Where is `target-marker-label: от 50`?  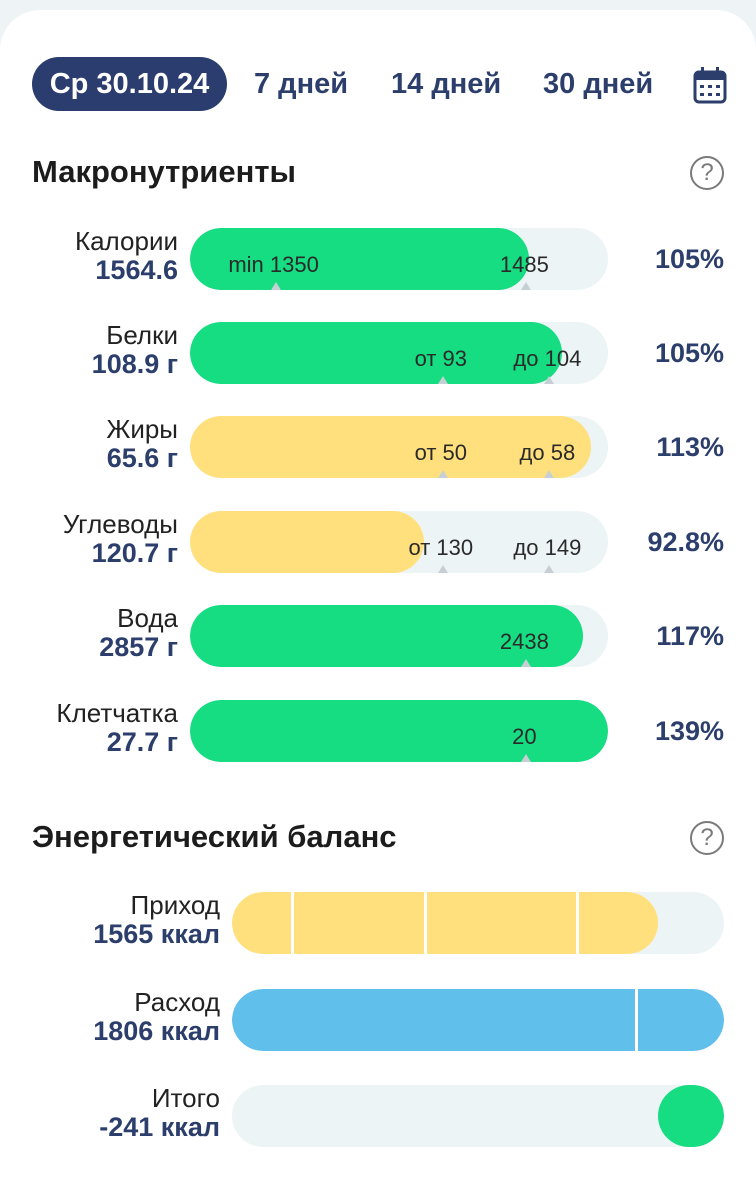 target-marker-label: от 50 is located at coordinates (441, 452).